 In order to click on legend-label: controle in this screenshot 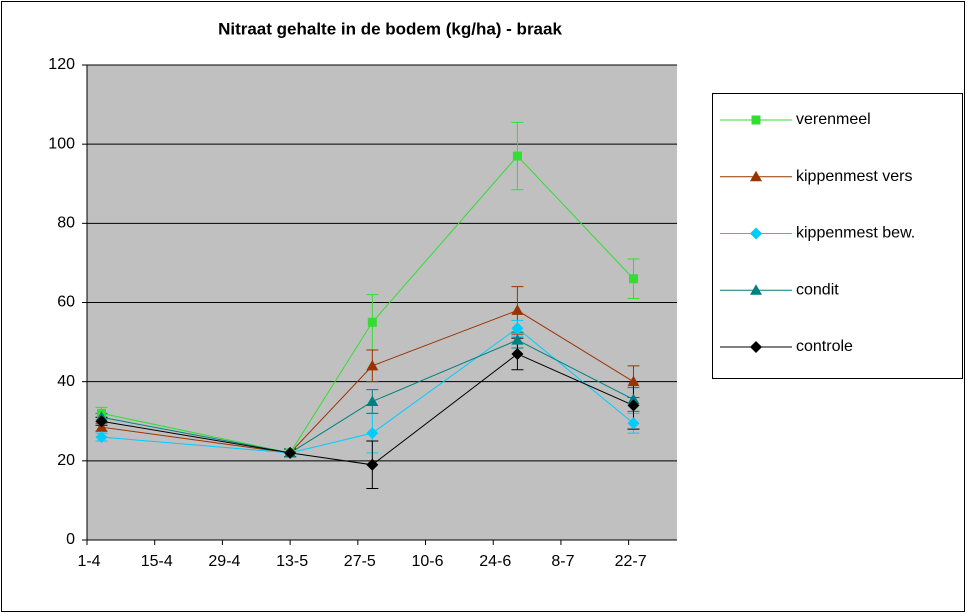, I will do `click(824, 346)`.